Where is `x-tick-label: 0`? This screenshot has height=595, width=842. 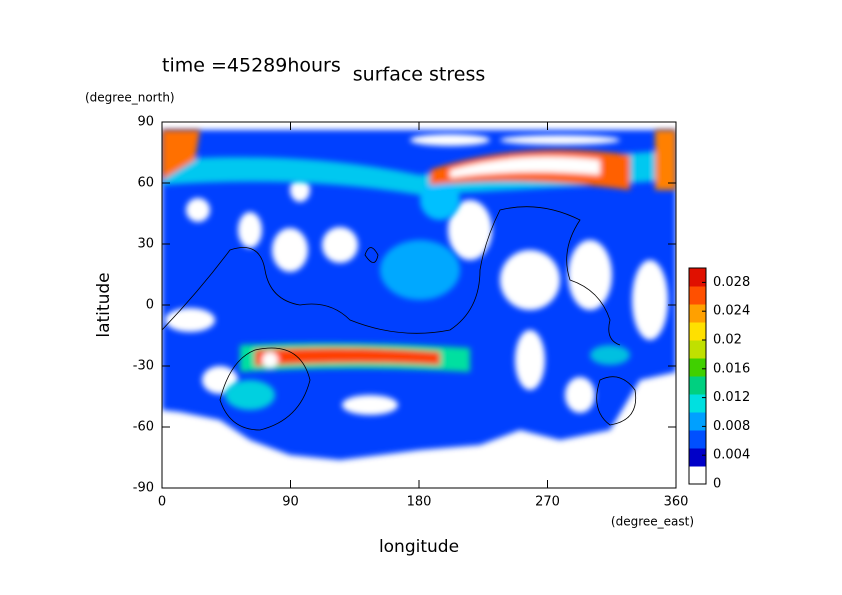
x-tick-label: 0 is located at coordinates (162, 502).